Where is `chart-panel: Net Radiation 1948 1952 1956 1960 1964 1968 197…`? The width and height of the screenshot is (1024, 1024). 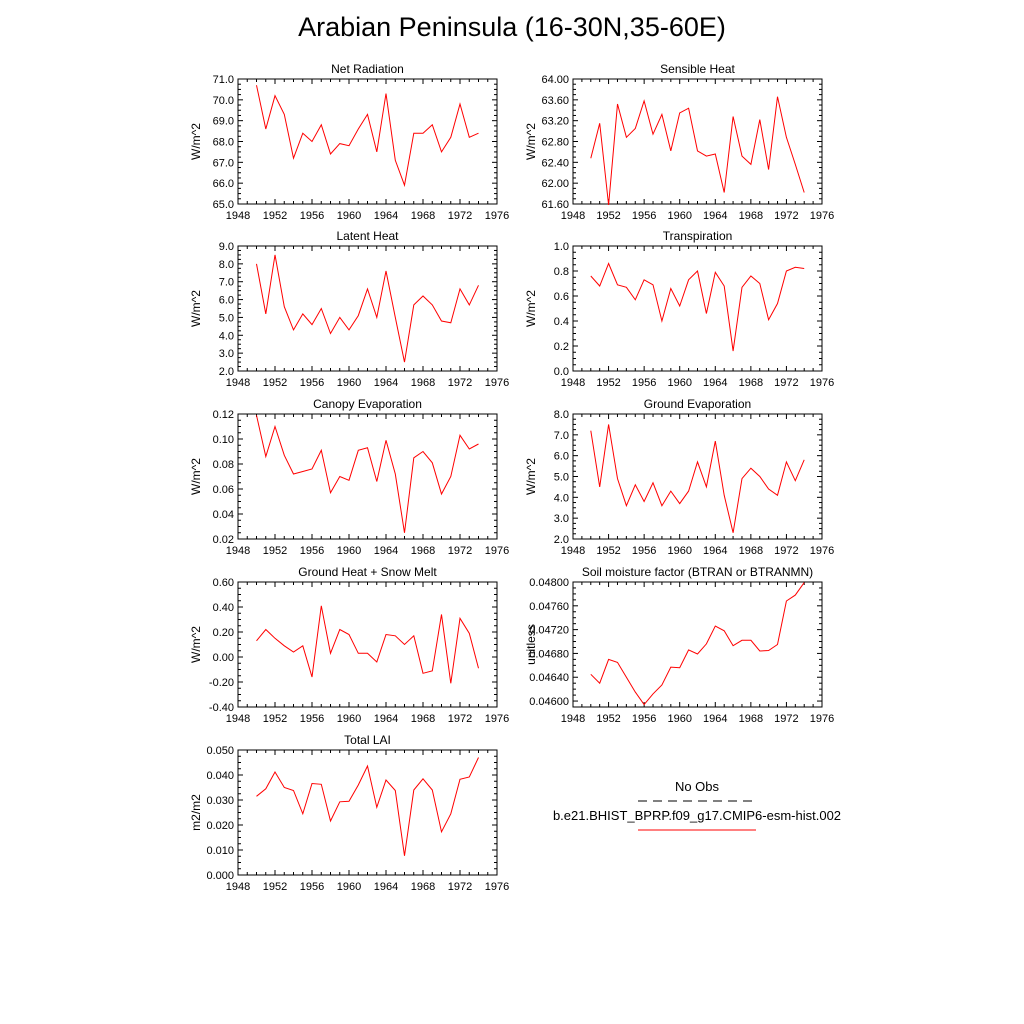
chart-panel: Net Radiation 1948 1952 1956 1960 1964 1968 197… is located at coordinates (349, 142).